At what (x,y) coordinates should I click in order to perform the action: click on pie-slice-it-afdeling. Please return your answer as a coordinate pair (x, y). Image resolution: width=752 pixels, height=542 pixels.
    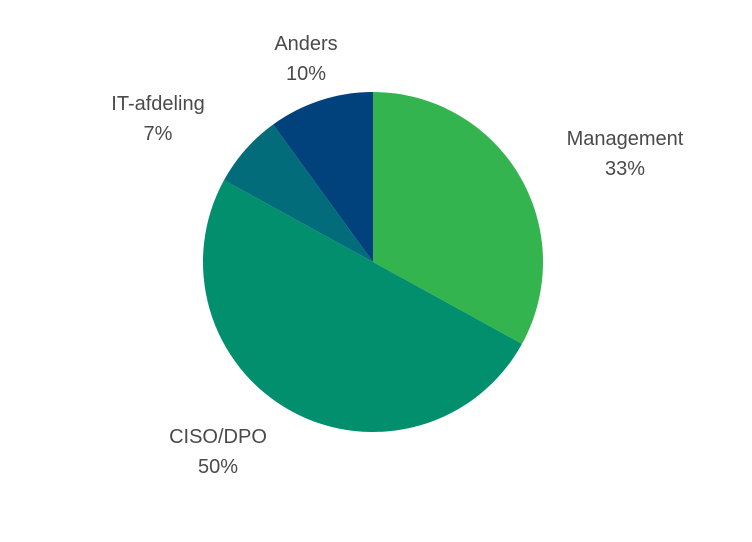
    Looking at the image, I should click on (298, 193).